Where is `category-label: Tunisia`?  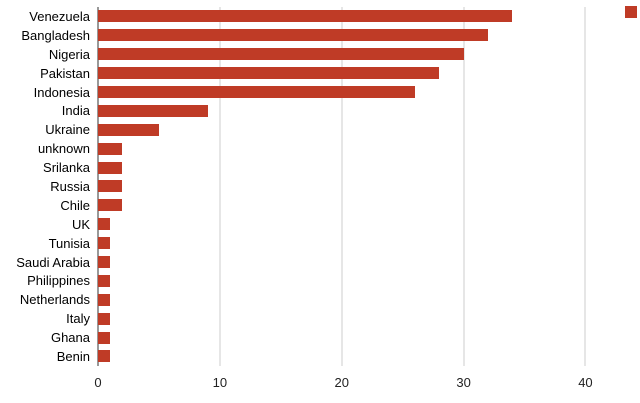
category-label: Tunisia is located at coordinates (69, 243).